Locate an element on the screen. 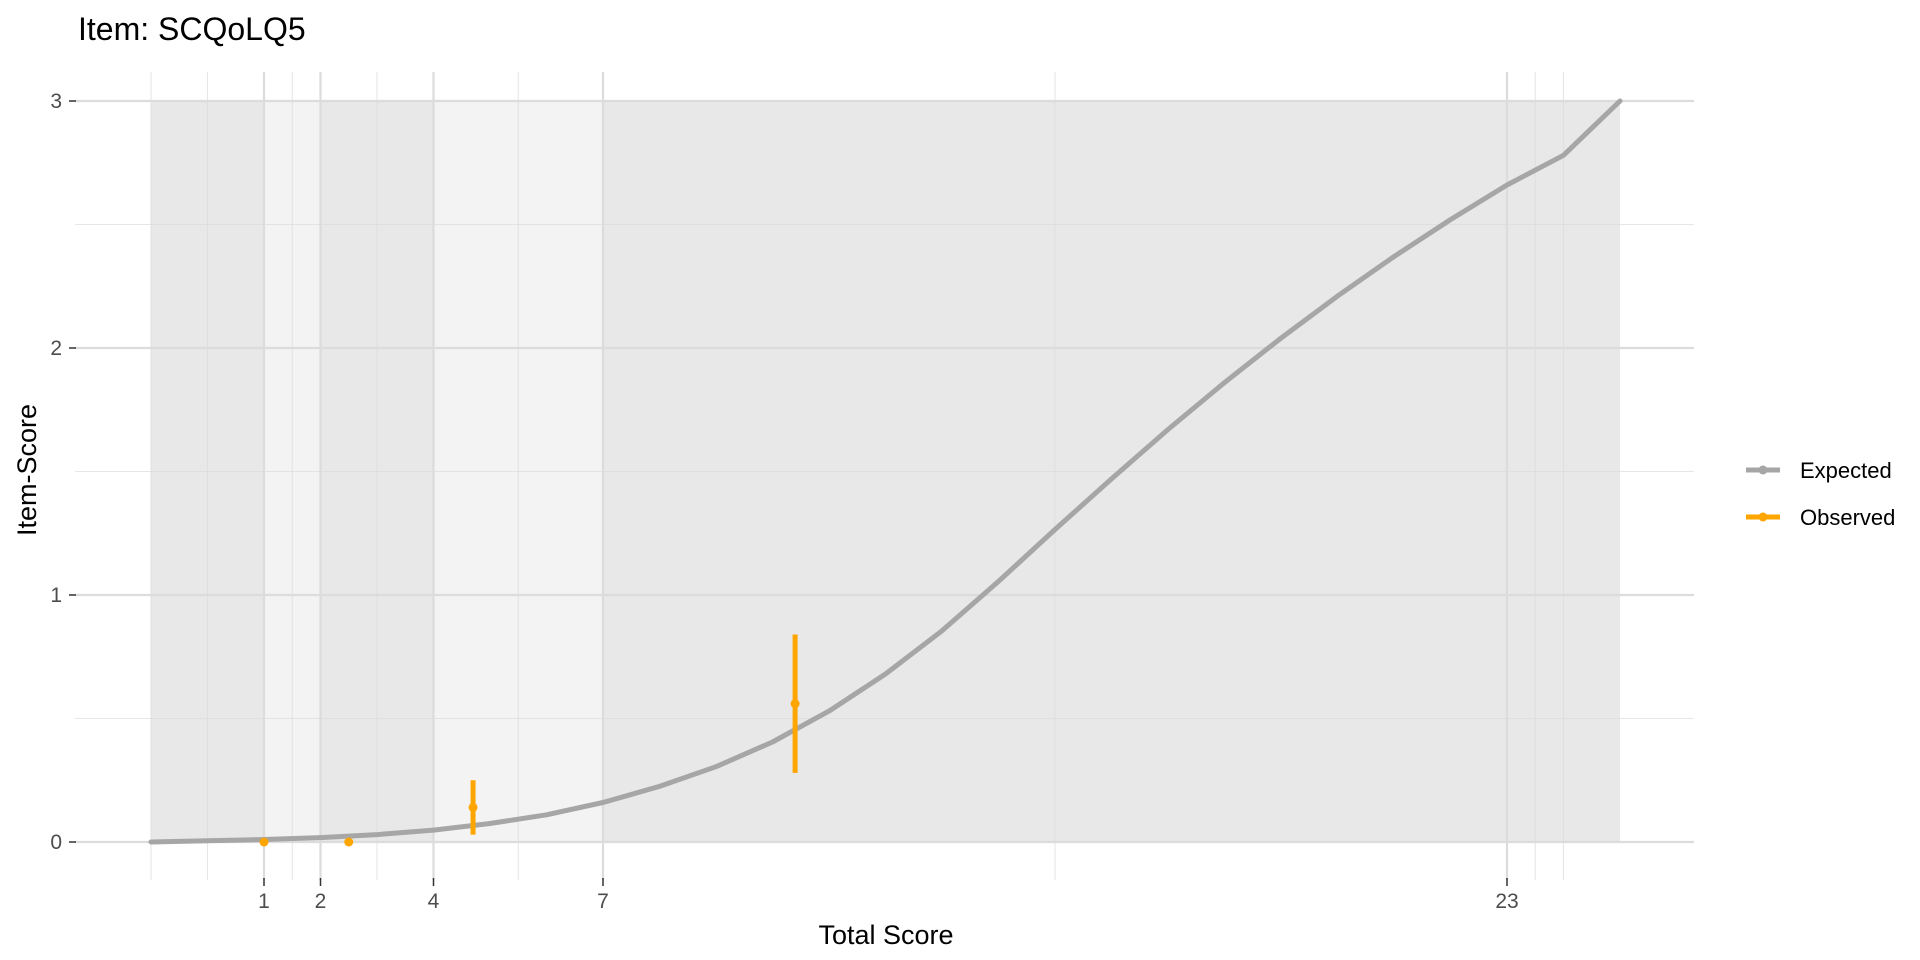 Image resolution: width=1920 pixels, height=960 pixels. legend-item-expected: Expected is located at coordinates (1819, 470).